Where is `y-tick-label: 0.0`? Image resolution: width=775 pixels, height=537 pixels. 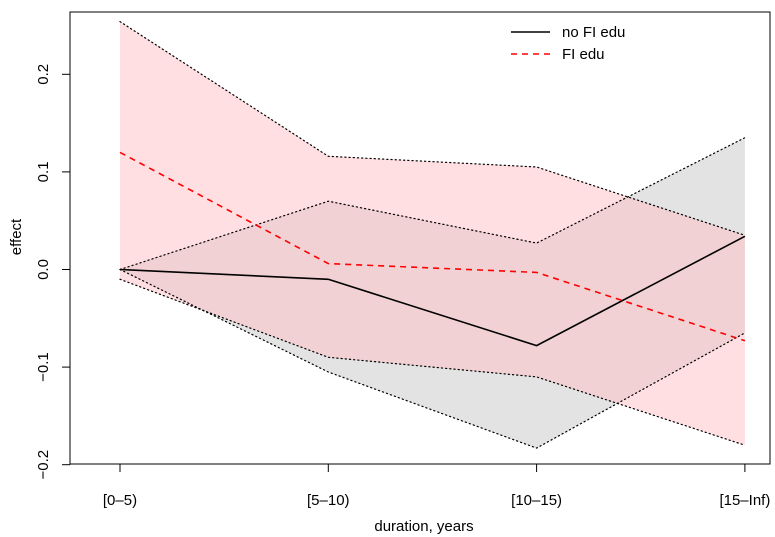 y-tick-label: 0.0 is located at coordinates (43, 269).